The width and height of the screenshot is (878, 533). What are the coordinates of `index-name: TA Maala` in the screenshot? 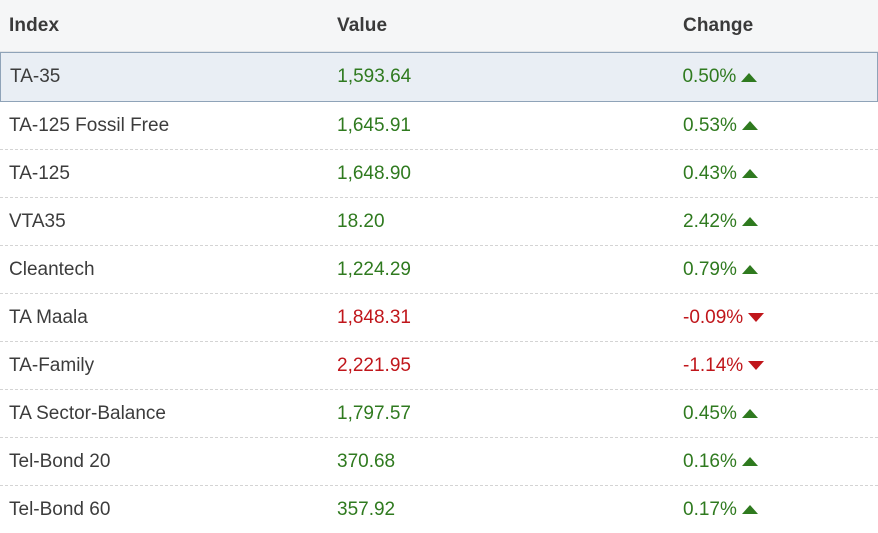 It's located at (48, 317).